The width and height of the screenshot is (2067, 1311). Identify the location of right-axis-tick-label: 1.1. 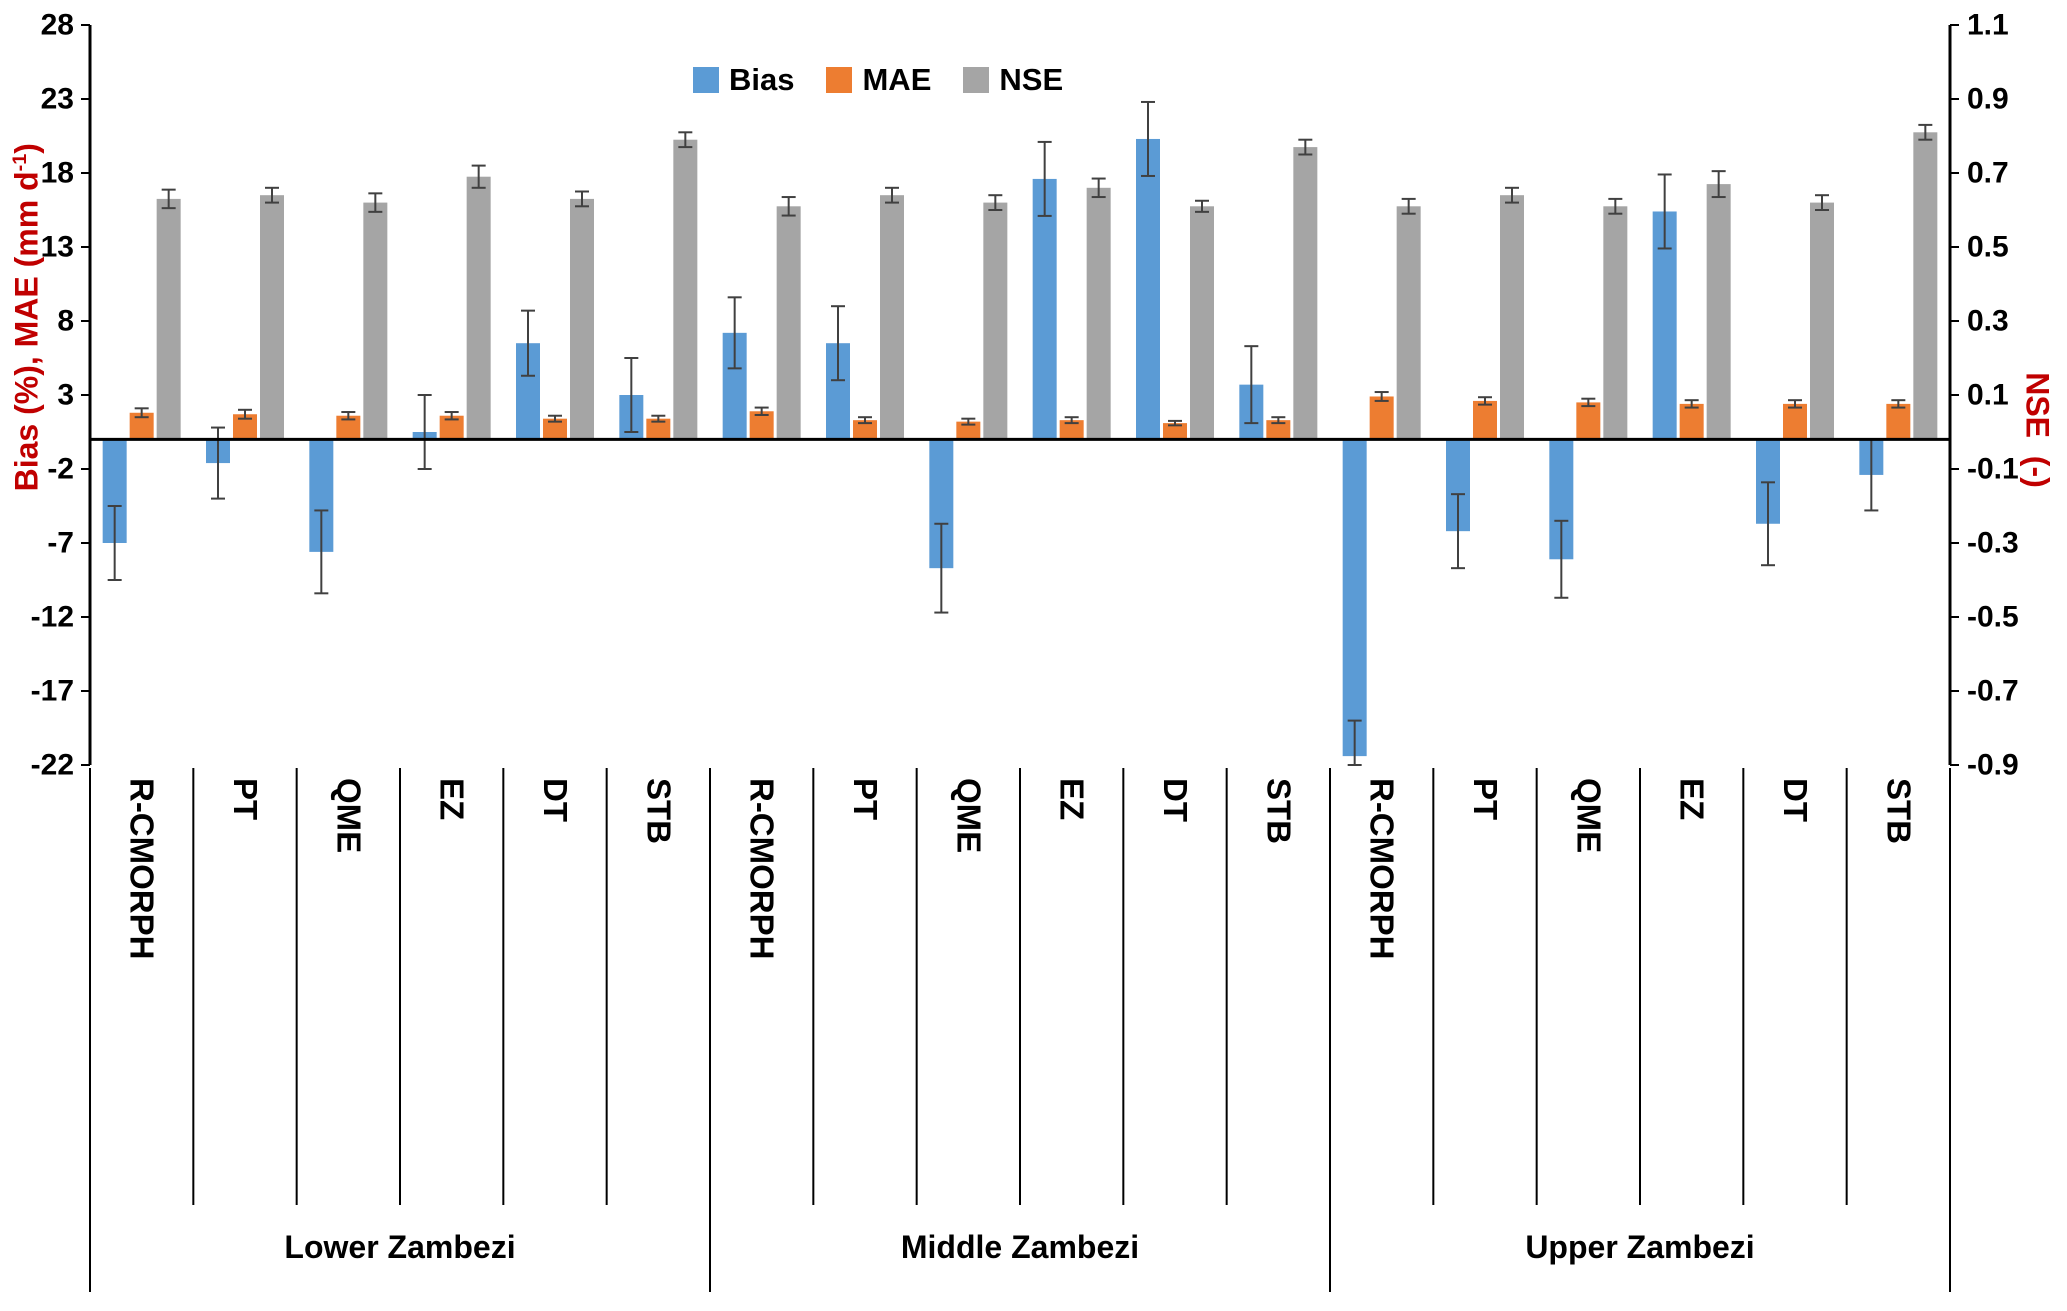
(1988, 25).